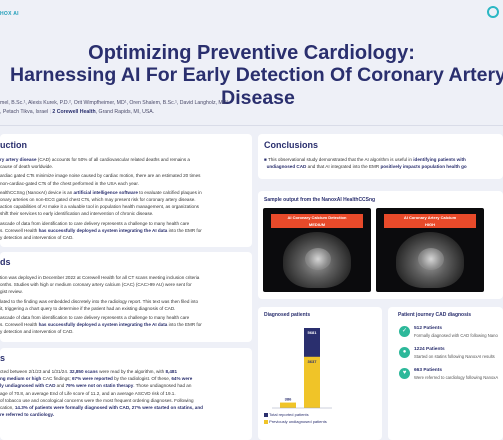 The height and width of the screenshot is (440, 503). I want to click on poster-title-line1: Optimizing Preventive Cardiology:, so click(251, 53).